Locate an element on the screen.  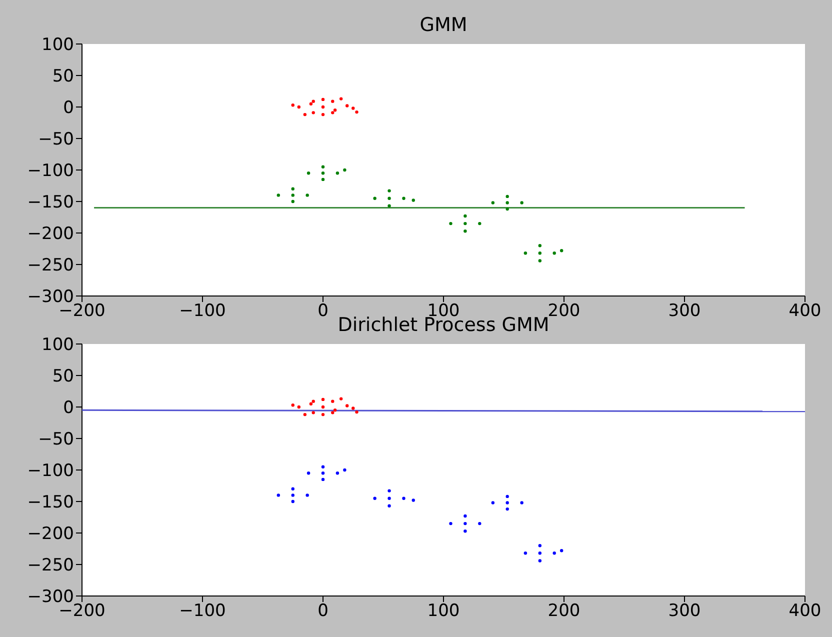
x-tick-label: 0 is located at coordinates (323, 611).